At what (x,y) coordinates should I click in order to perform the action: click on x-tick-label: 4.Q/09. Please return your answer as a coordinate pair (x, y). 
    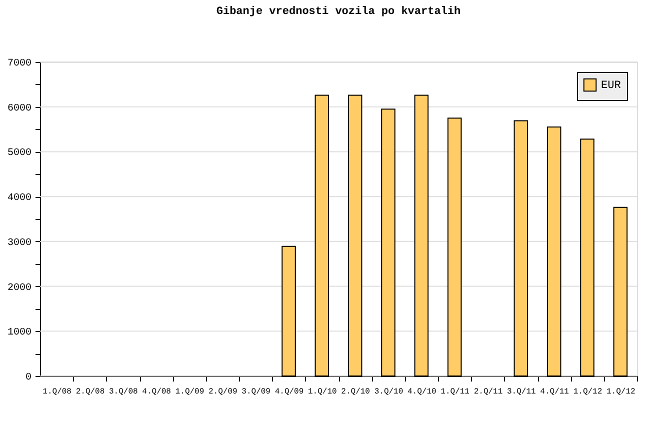
    Looking at the image, I should click on (289, 392).